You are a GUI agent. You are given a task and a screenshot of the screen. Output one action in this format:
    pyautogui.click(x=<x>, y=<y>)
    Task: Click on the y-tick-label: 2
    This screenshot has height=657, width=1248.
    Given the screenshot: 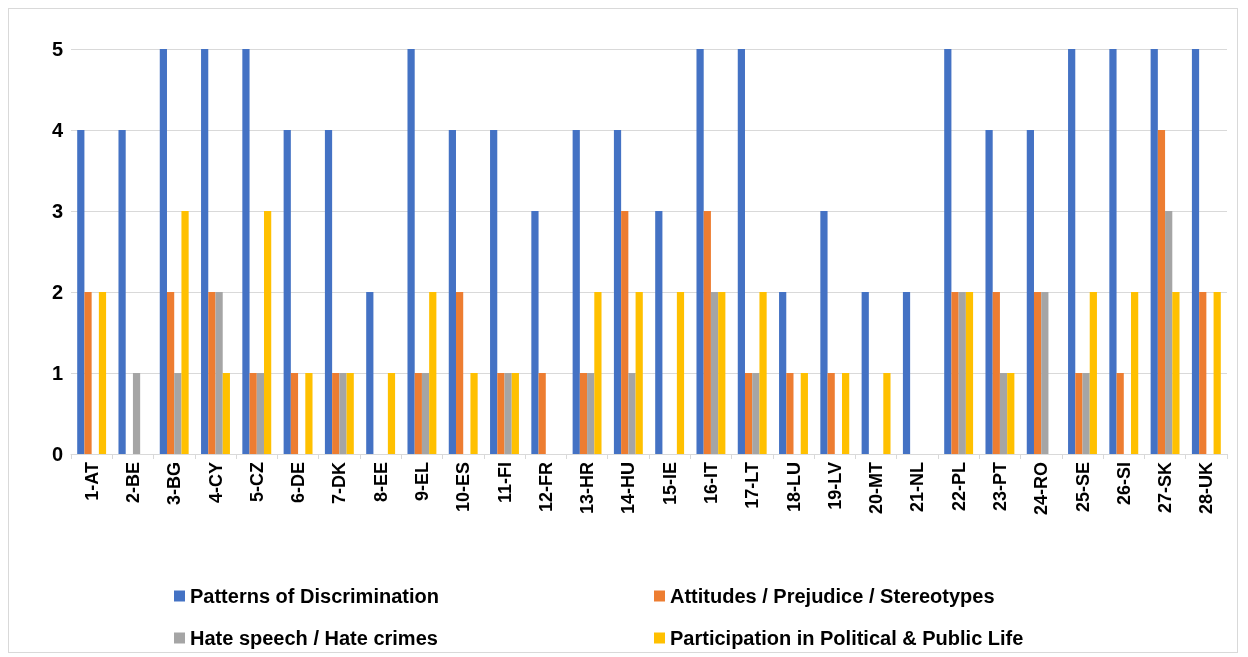 What is the action you would take?
    pyautogui.click(x=57, y=292)
    